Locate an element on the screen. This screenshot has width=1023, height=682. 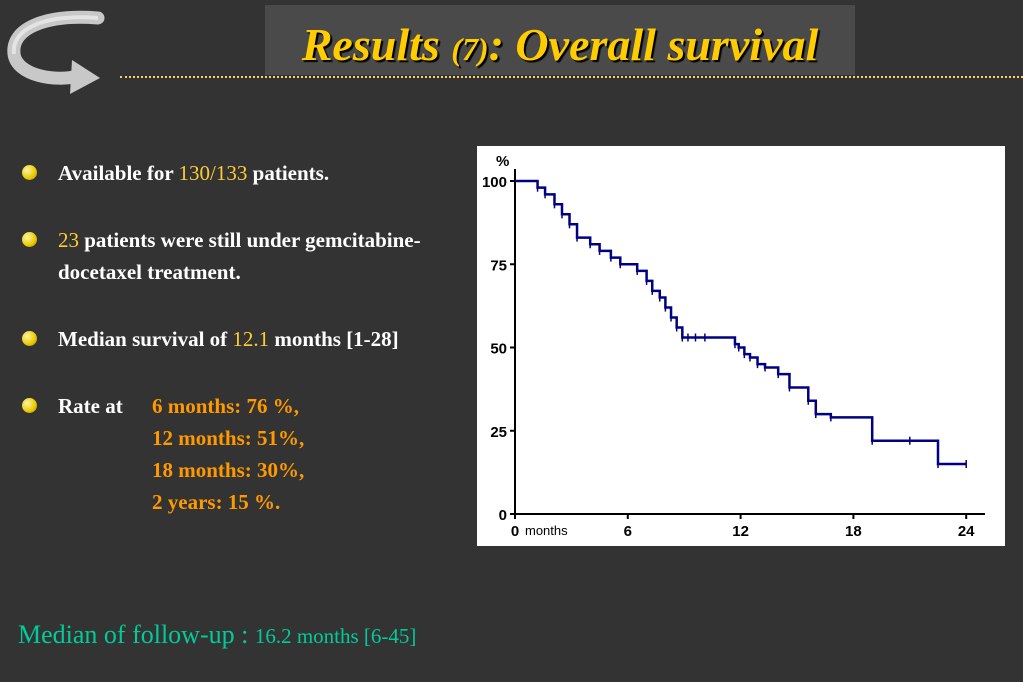
bullet-text: Available for is located at coordinates (118, 173).